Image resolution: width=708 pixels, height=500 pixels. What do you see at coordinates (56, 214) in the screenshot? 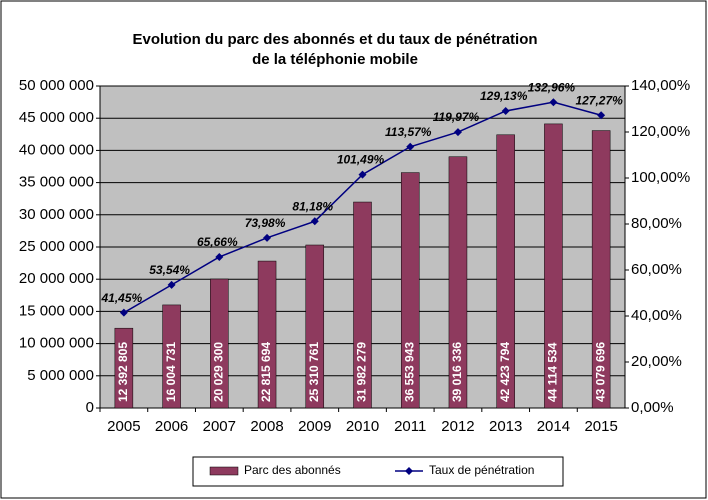
I see `y-tick-label: 30 000 000` at bounding box center [56, 214].